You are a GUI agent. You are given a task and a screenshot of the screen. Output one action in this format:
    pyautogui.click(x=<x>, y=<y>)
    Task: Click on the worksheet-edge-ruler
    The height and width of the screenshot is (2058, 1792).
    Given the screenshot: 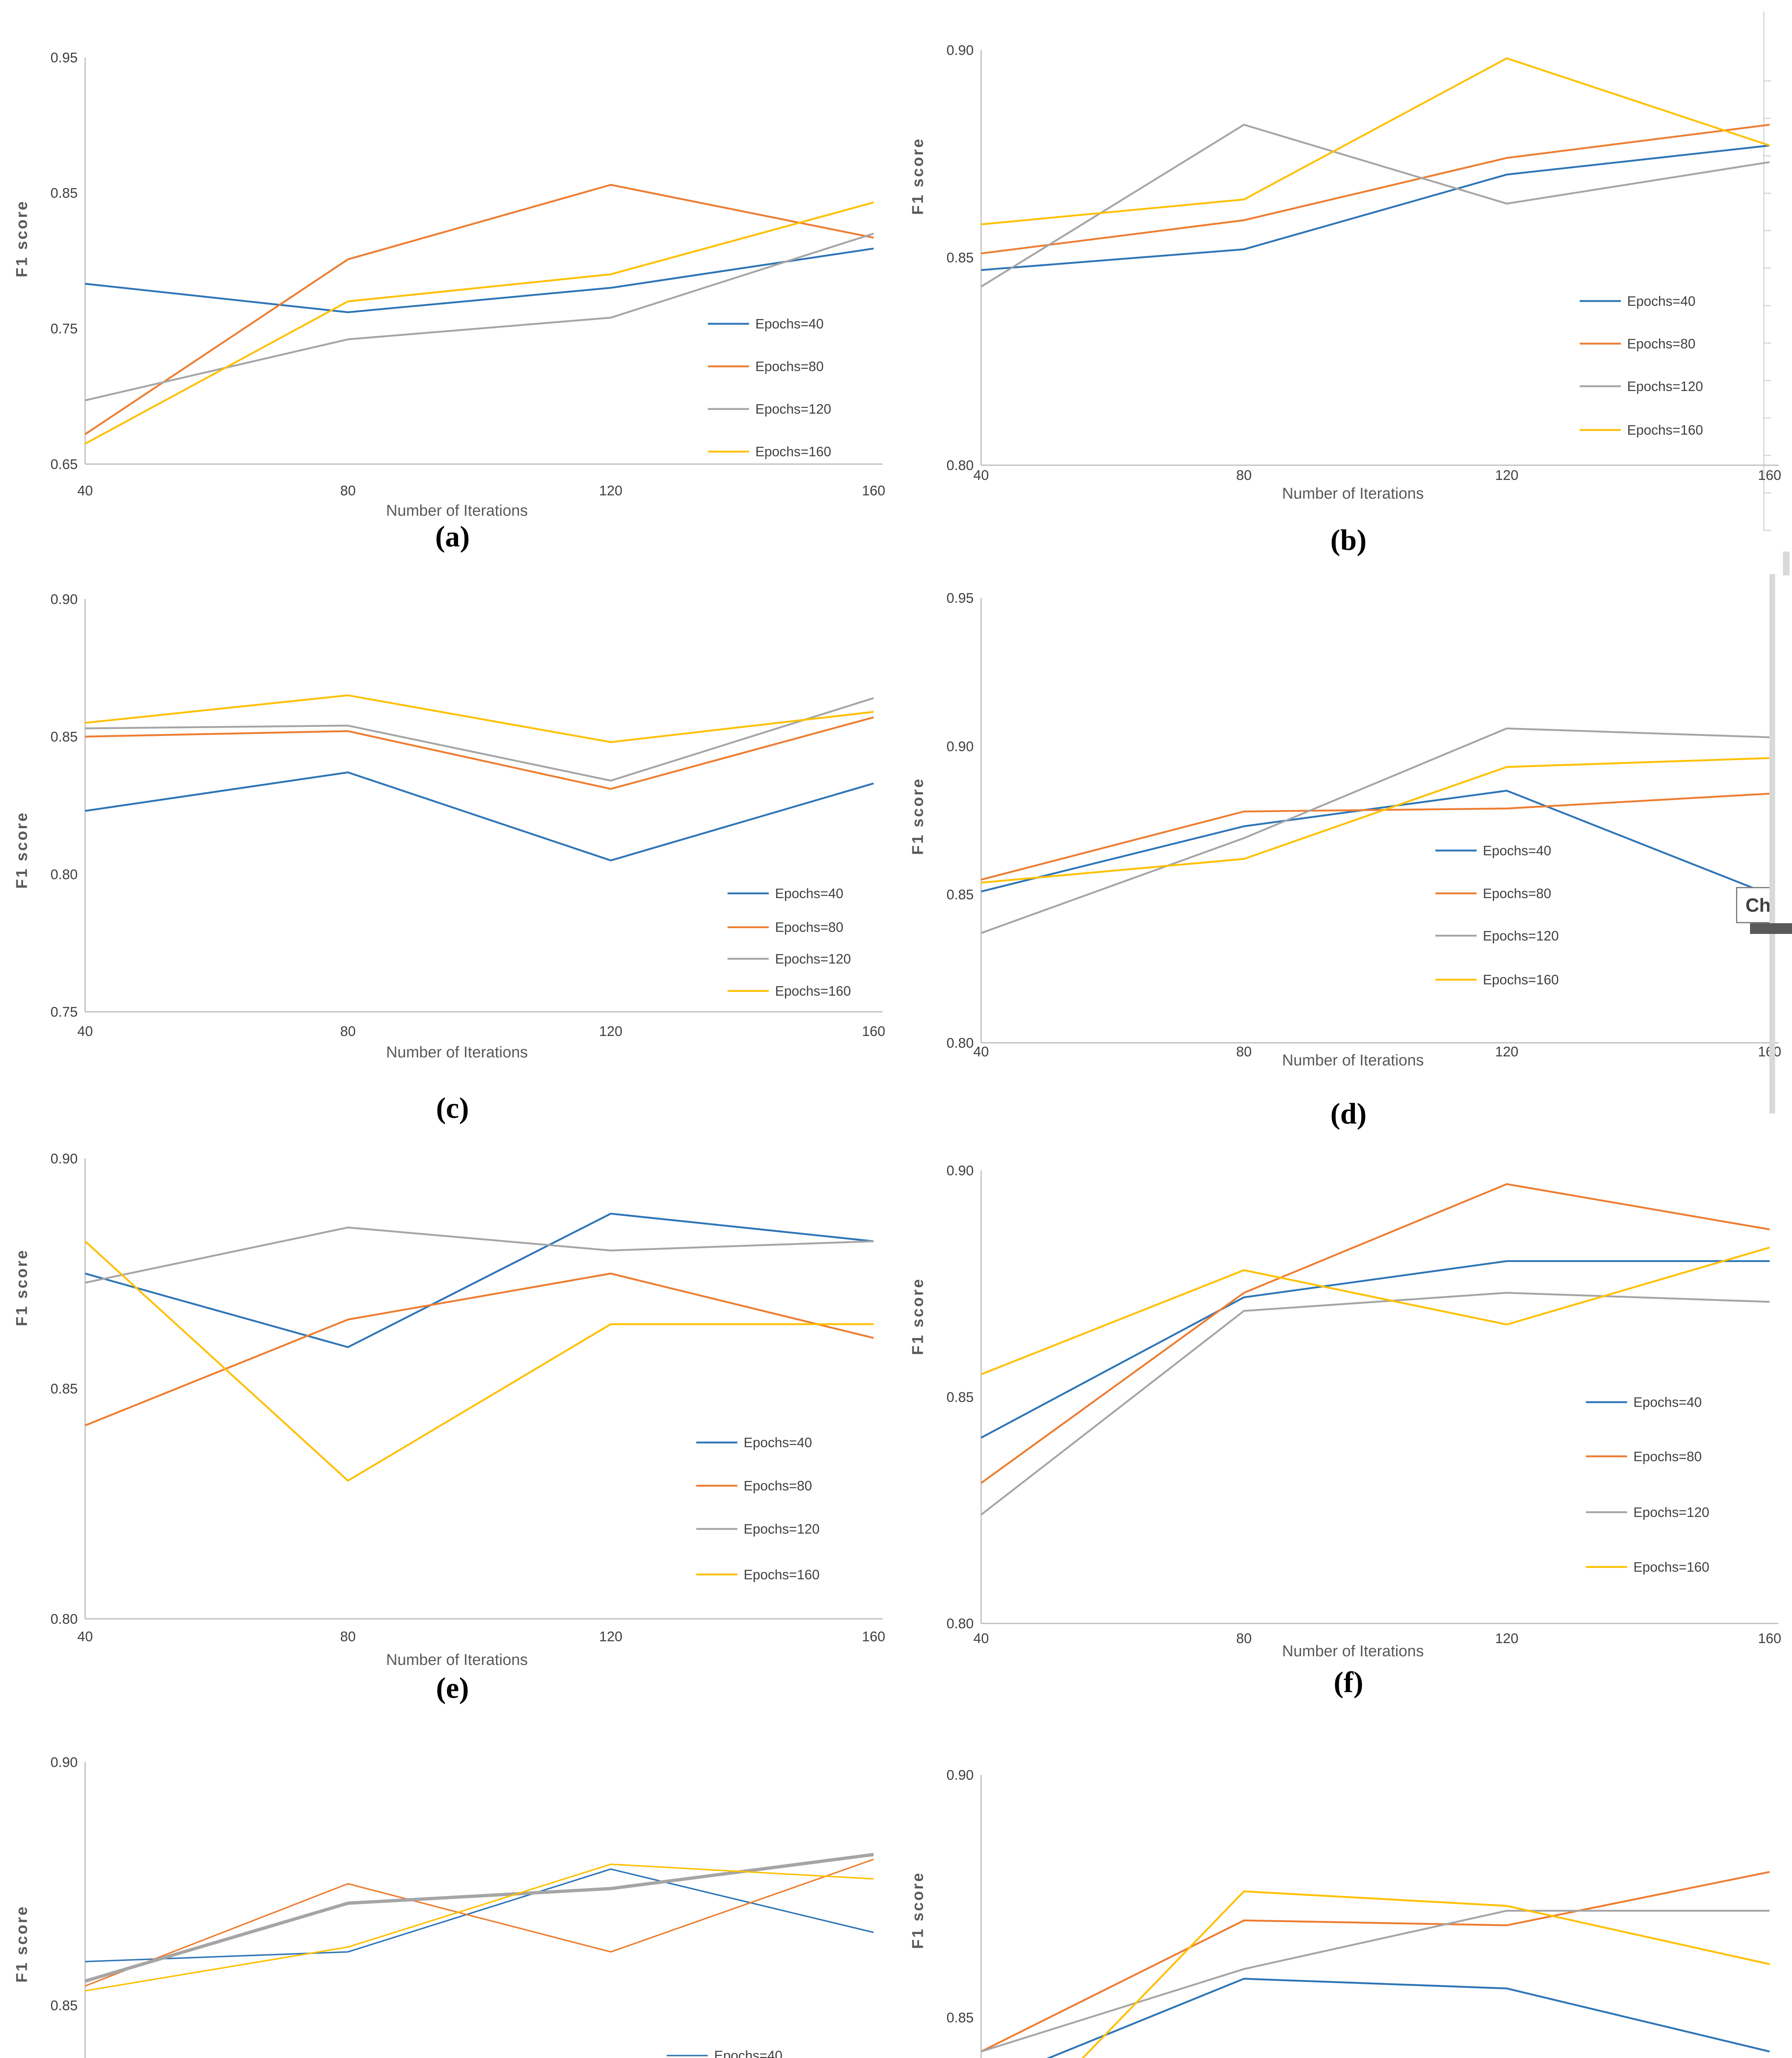 What is the action you would take?
    pyautogui.click(x=1763, y=271)
    